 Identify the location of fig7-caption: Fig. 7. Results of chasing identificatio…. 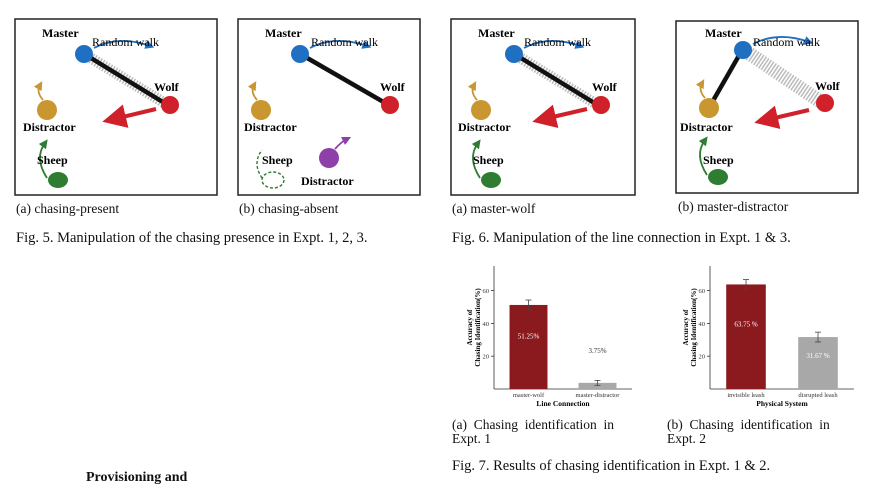
(611, 466).